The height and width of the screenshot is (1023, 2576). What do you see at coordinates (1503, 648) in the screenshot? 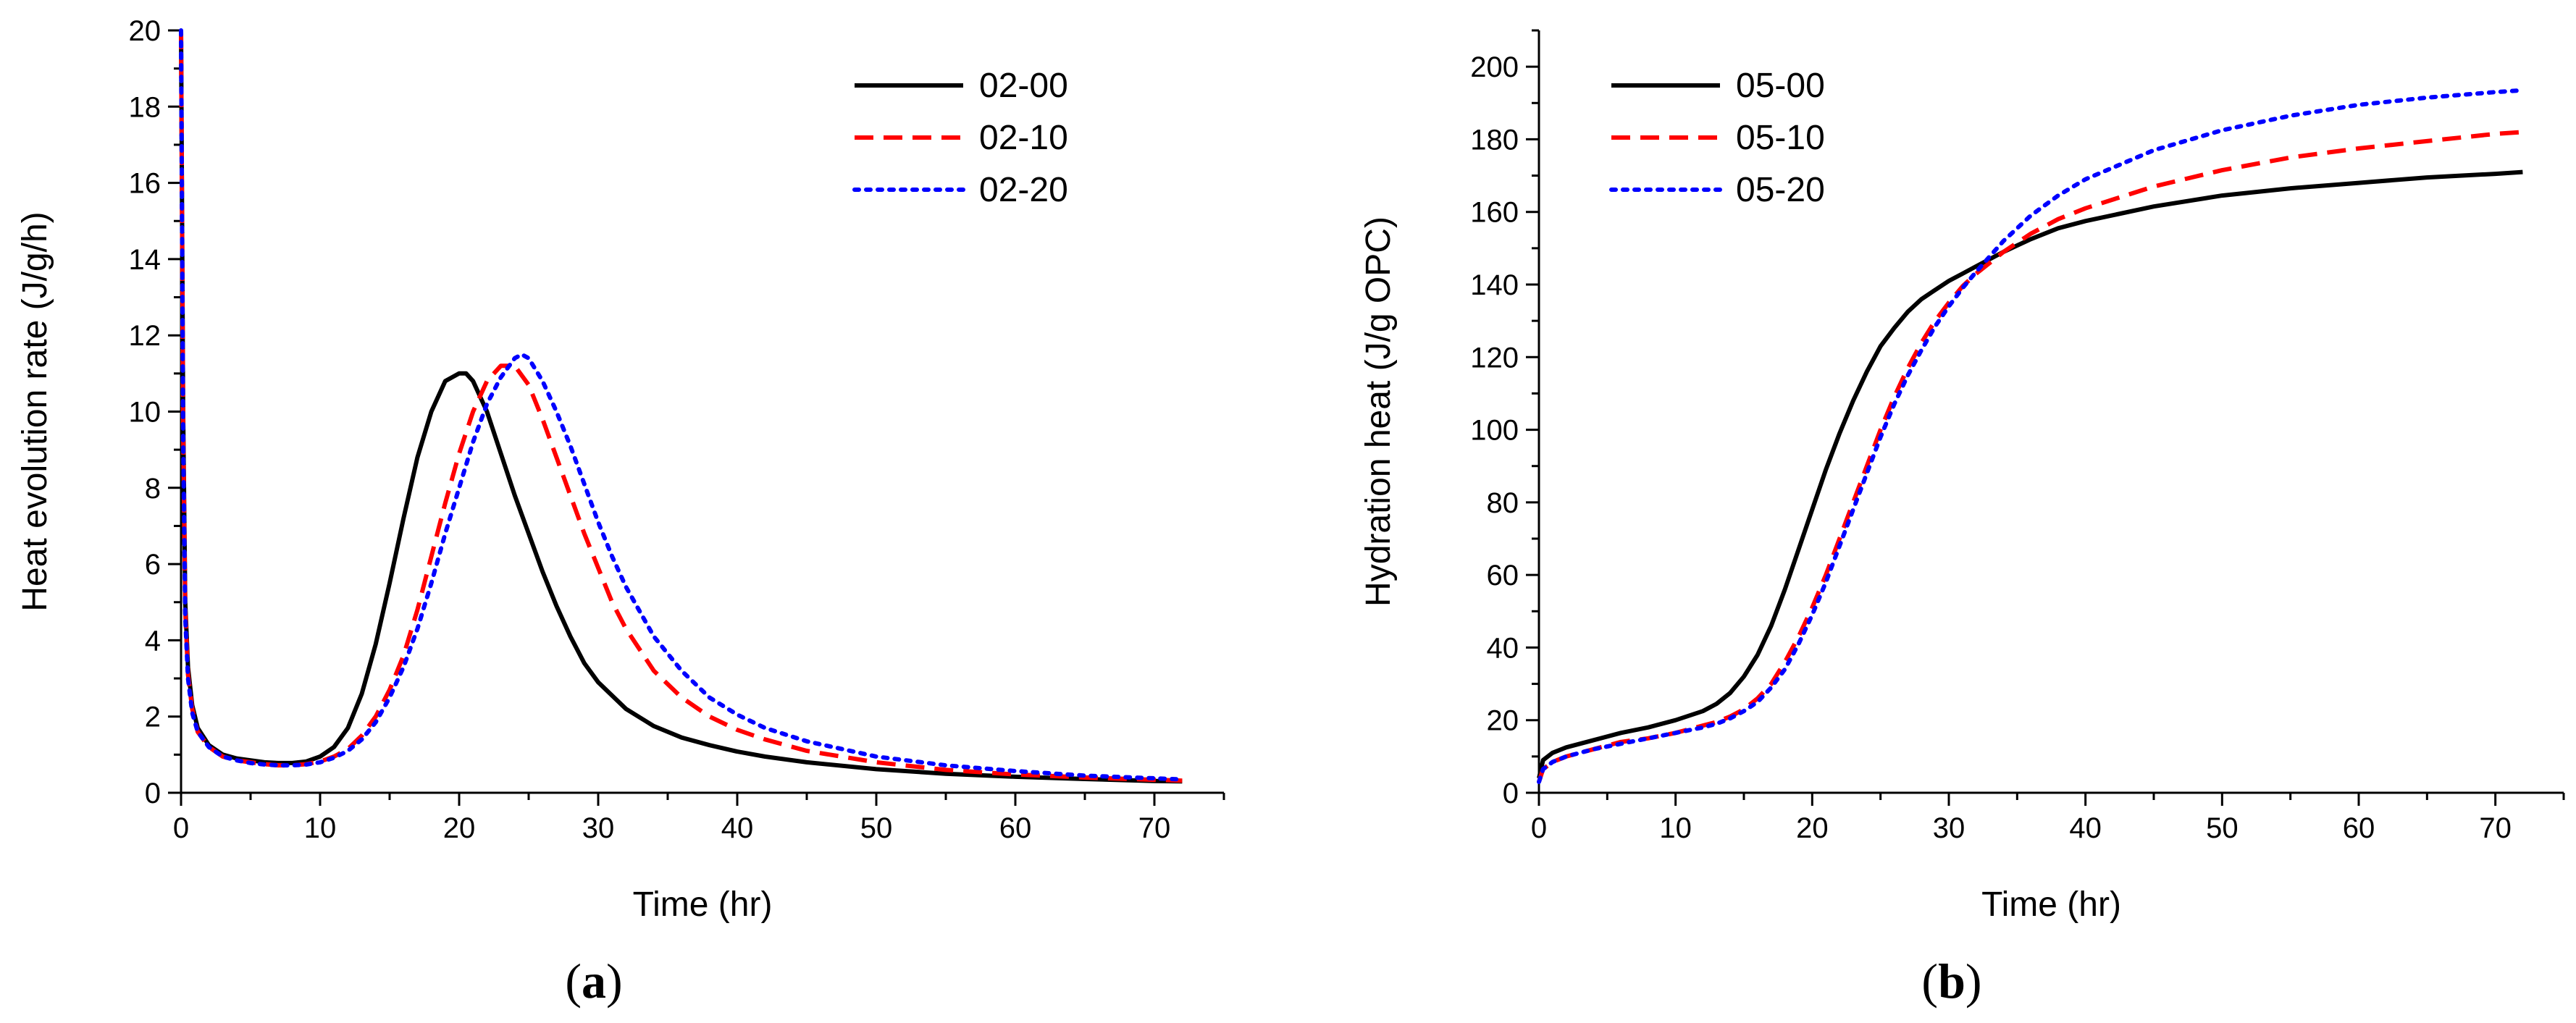
I see `y-tick-label: 40` at bounding box center [1503, 648].